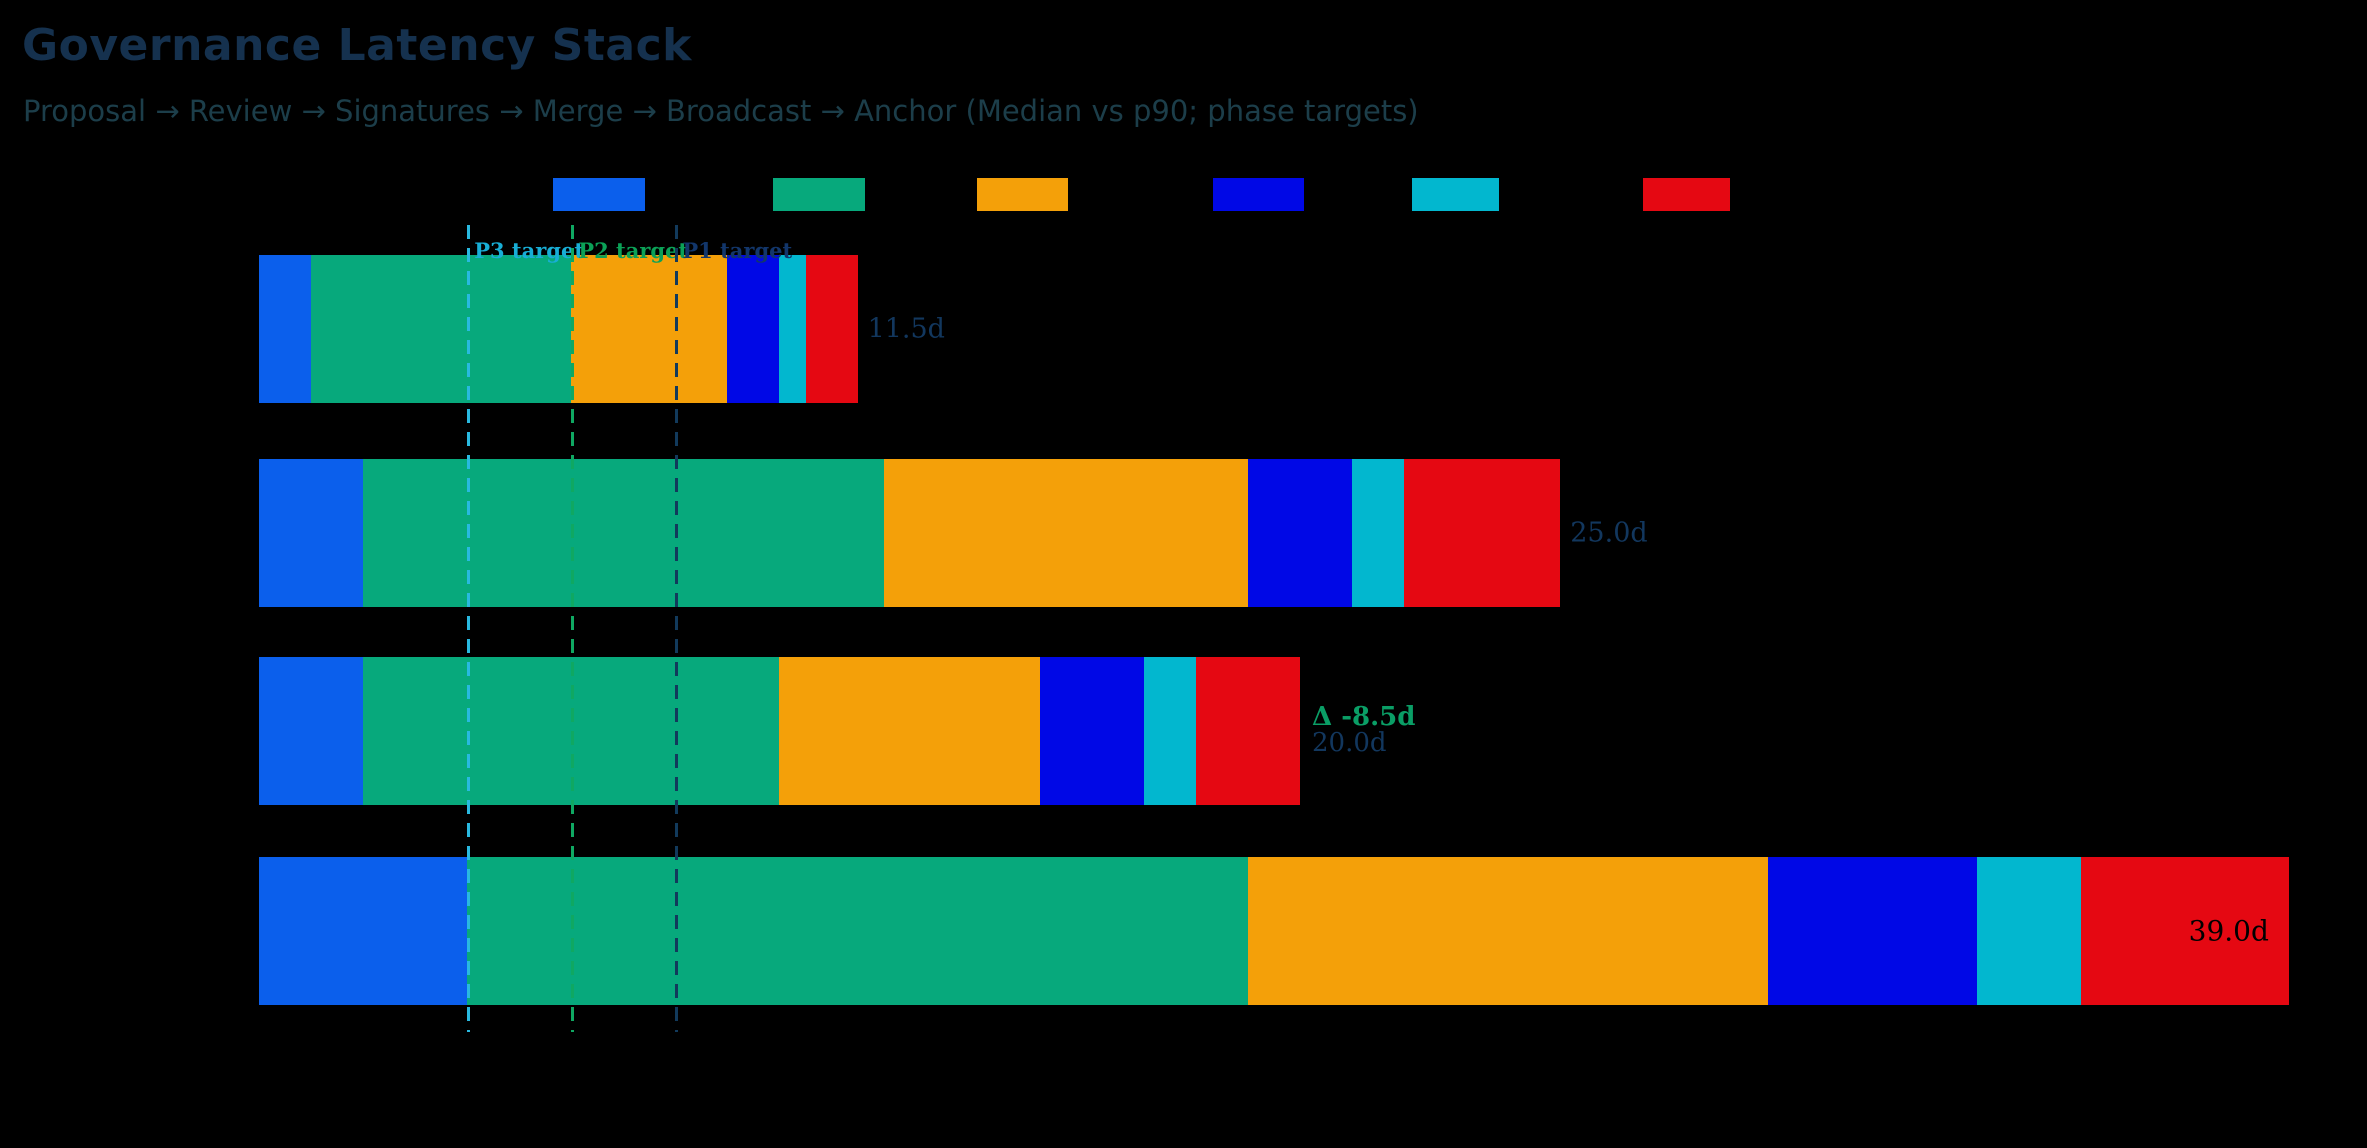 Image resolution: width=2367 pixels, height=1148 pixels. What do you see at coordinates (357, 45) in the screenshot?
I see `chart-title: Governance Latency Stack` at bounding box center [357, 45].